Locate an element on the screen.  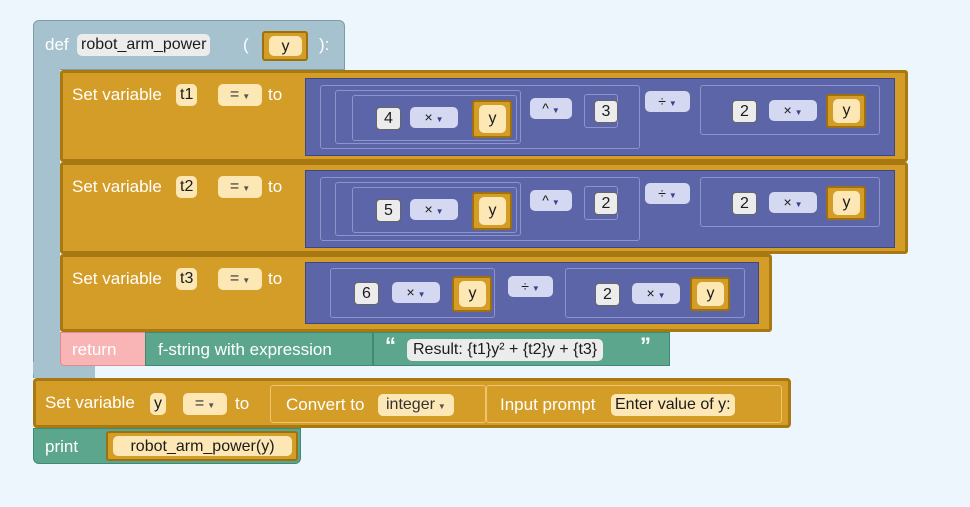
return-block is located at coordinates (105, 349).